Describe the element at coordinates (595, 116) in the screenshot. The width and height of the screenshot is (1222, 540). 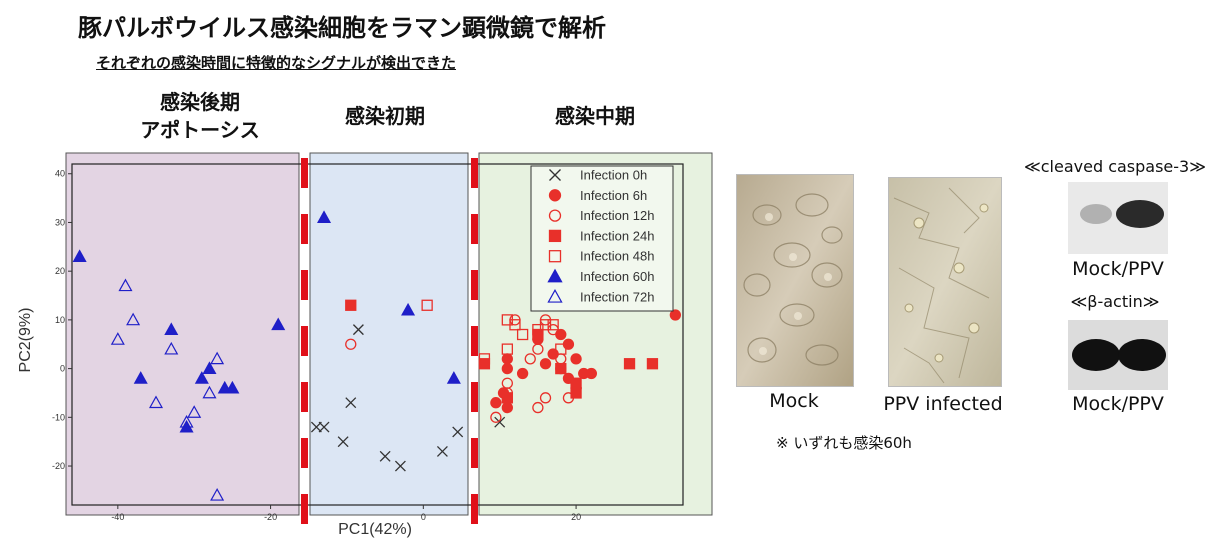
I see `phase-label-middle: 感染中期` at that location.